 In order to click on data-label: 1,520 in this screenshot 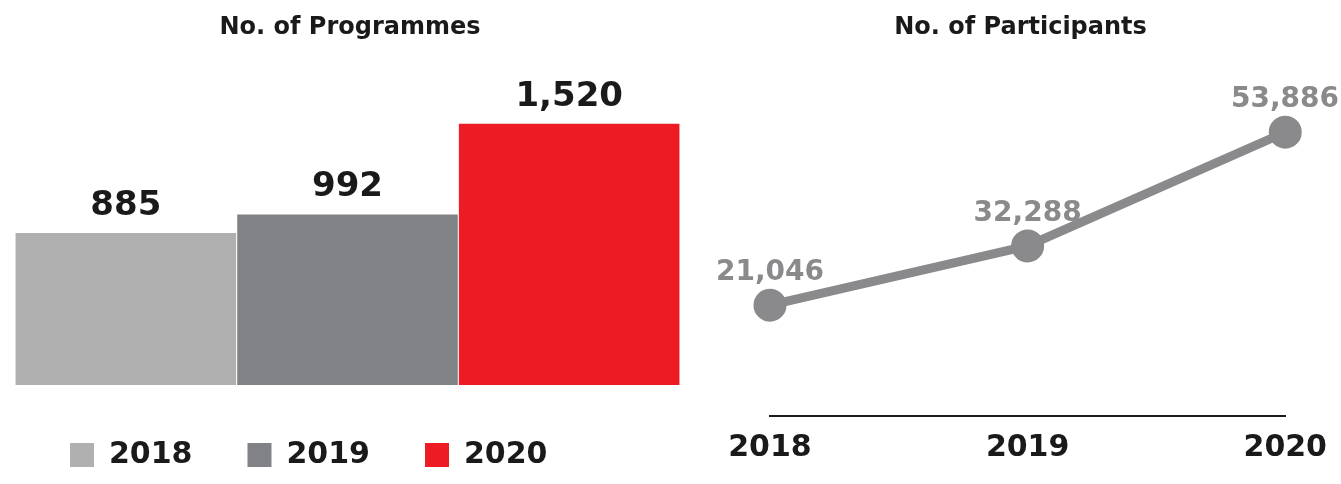, I will do `click(569, 93)`.